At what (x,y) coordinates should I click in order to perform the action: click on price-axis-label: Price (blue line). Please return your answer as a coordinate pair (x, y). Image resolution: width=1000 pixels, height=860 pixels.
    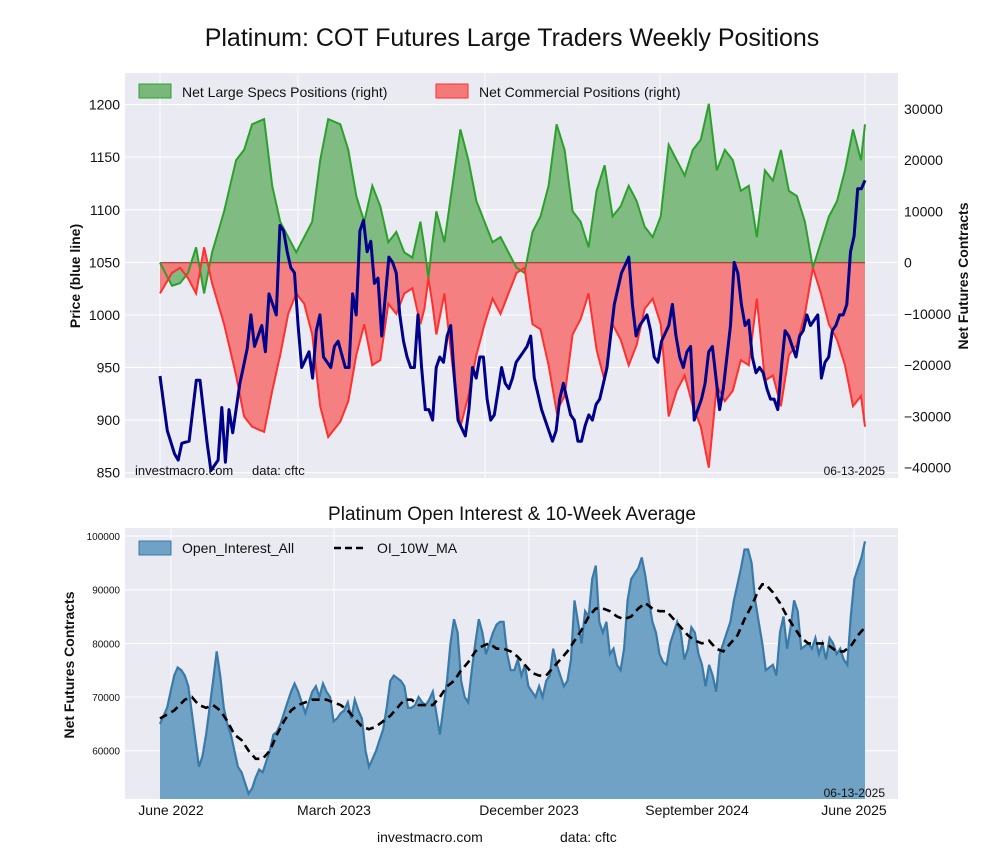
    Looking at the image, I should click on (75, 276).